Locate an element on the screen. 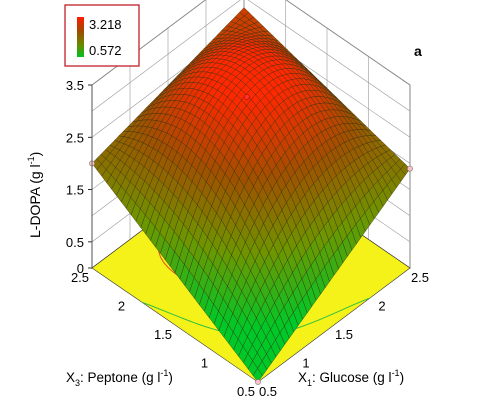  y-tick-label: 0.5 is located at coordinates (246, 391).